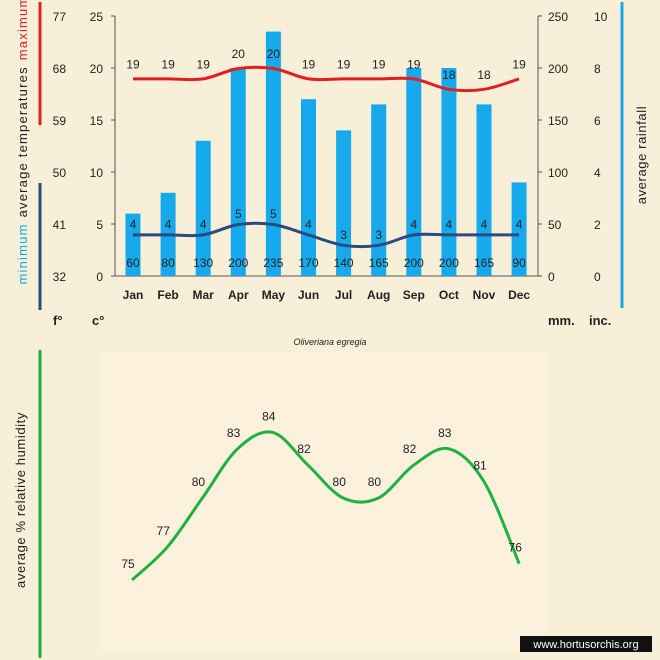 This screenshot has width=660, height=660. What do you see at coordinates (343, 295) in the screenshot?
I see `month-label: Jul` at bounding box center [343, 295].